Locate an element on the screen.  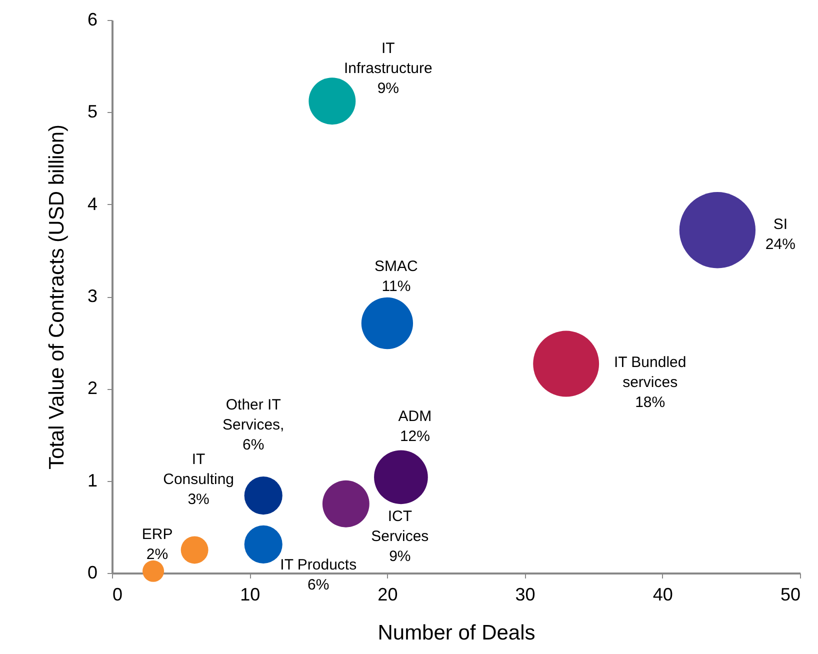
x-tick-label: 20 is located at coordinates (388, 594).